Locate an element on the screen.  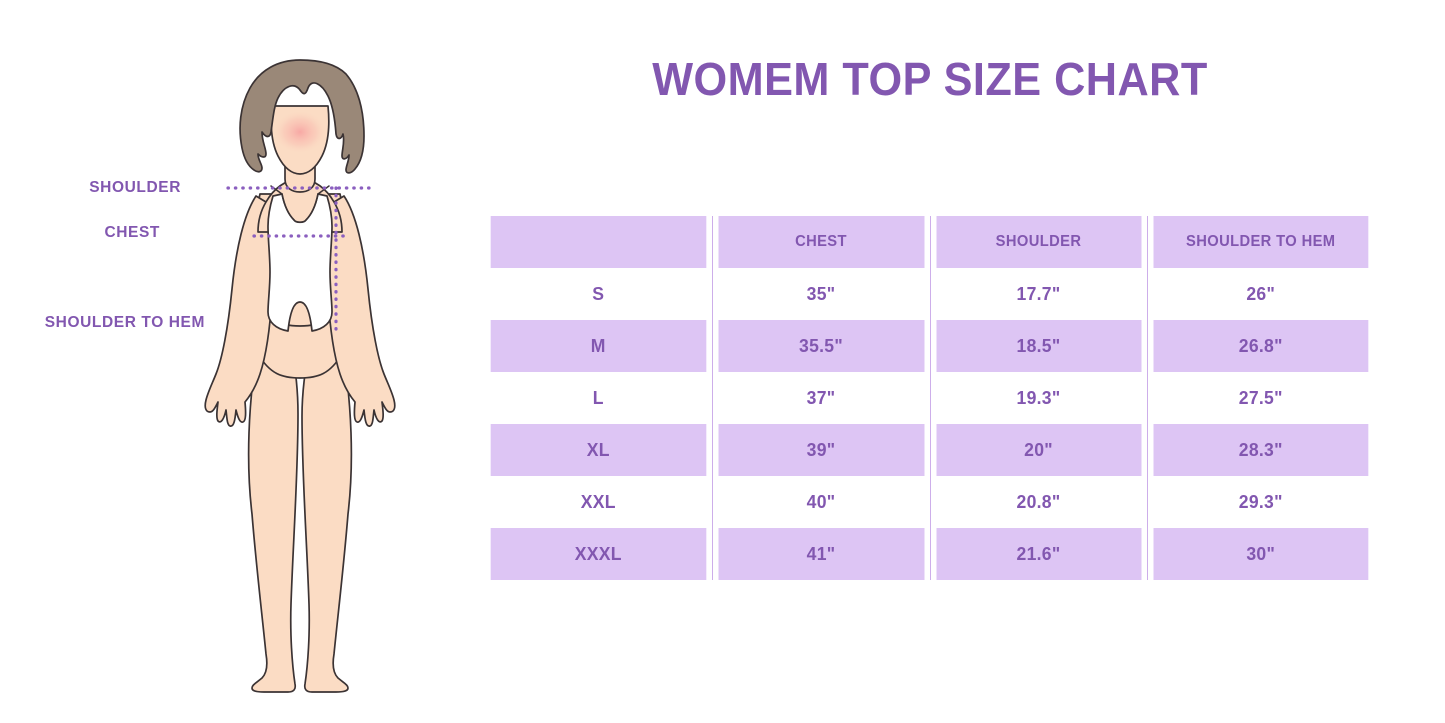
cell-shoulder-to-hem: 26.8" is located at coordinates (1260, 346).